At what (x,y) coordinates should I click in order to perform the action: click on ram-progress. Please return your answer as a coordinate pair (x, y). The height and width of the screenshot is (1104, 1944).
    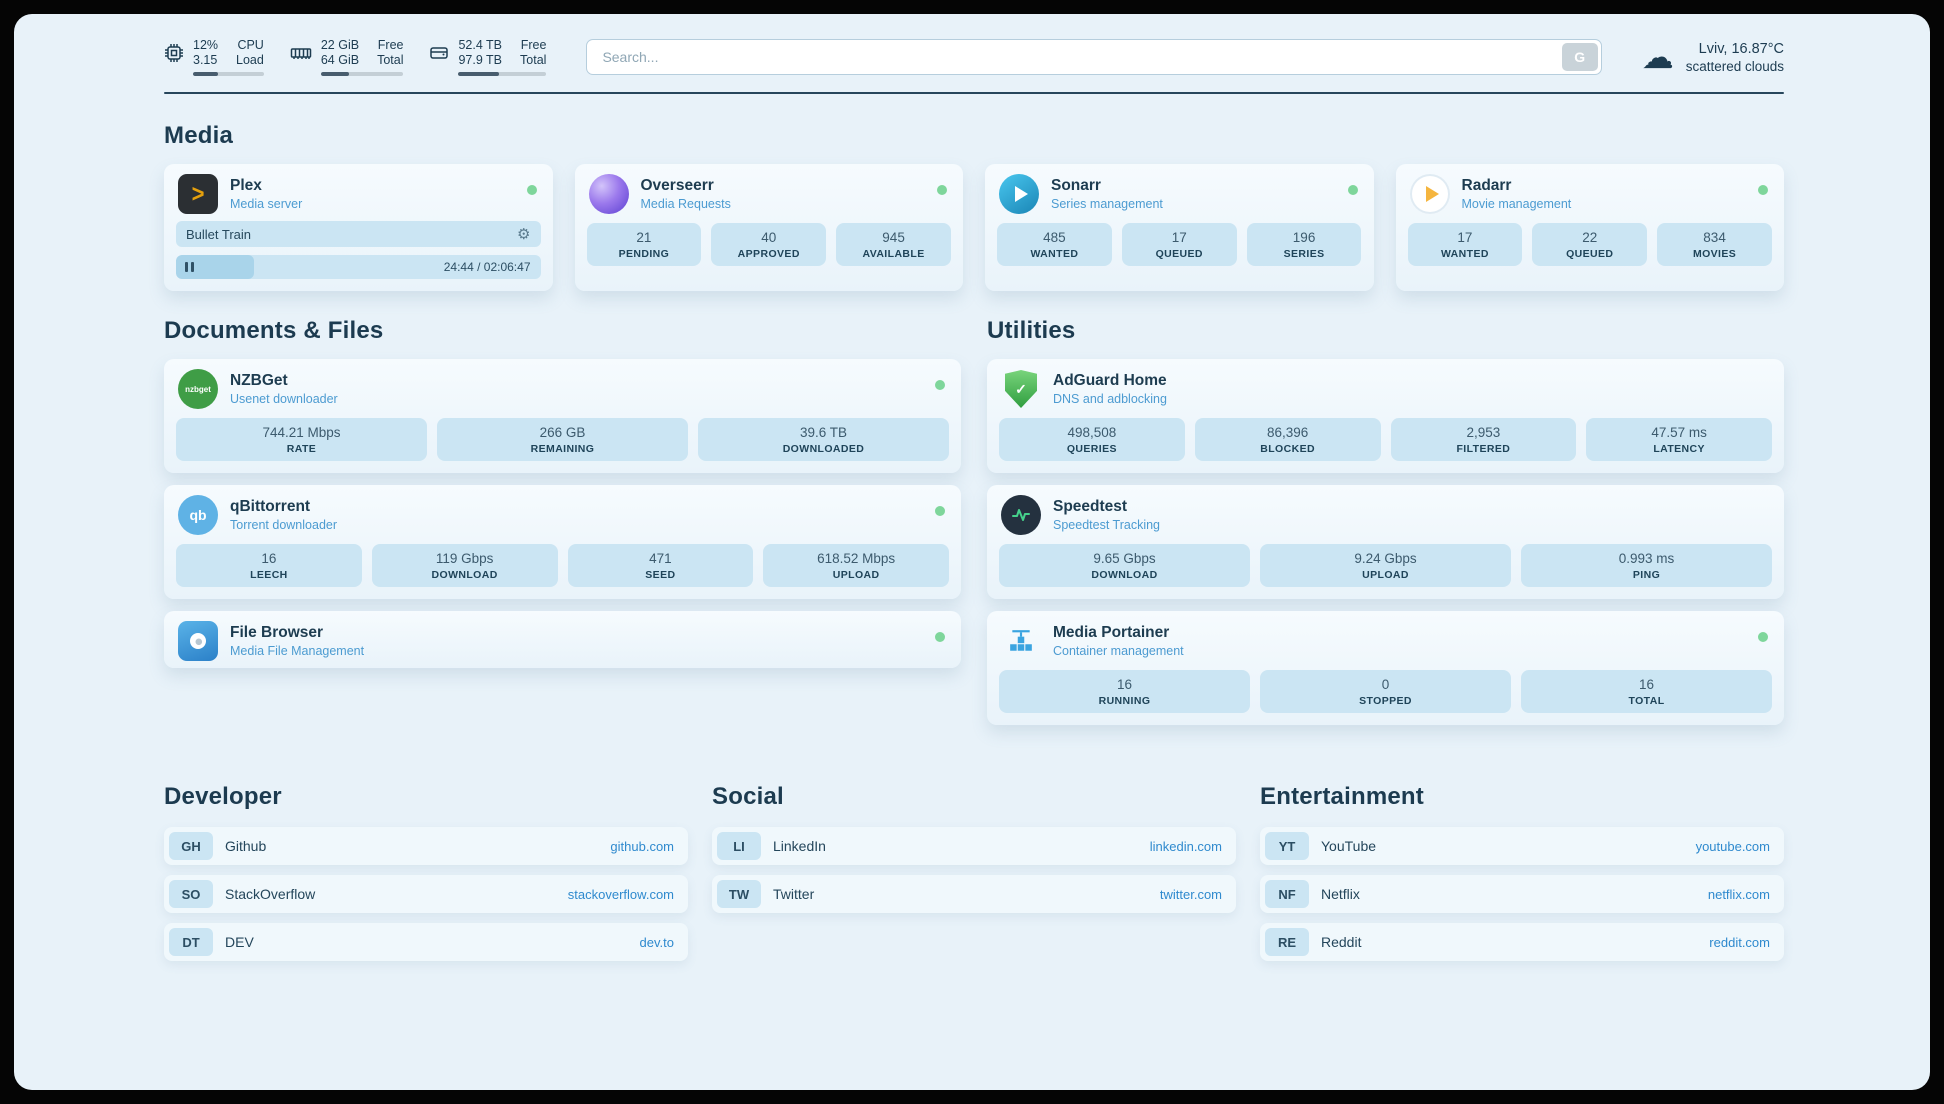
    Looking at the image, I should click on (362, 74).